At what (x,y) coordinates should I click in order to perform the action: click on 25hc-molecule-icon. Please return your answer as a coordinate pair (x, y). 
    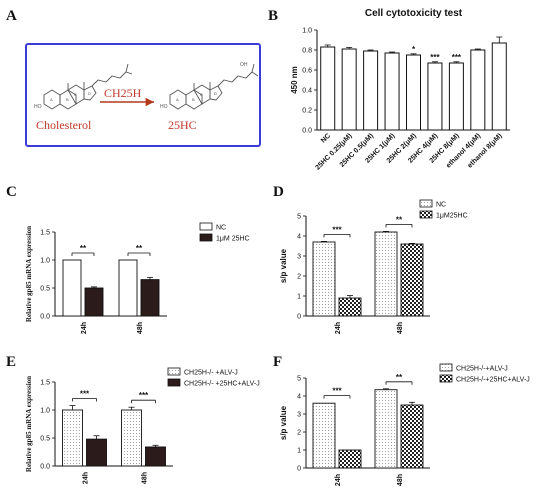
    Looking at the image, I should click on (214, 86).